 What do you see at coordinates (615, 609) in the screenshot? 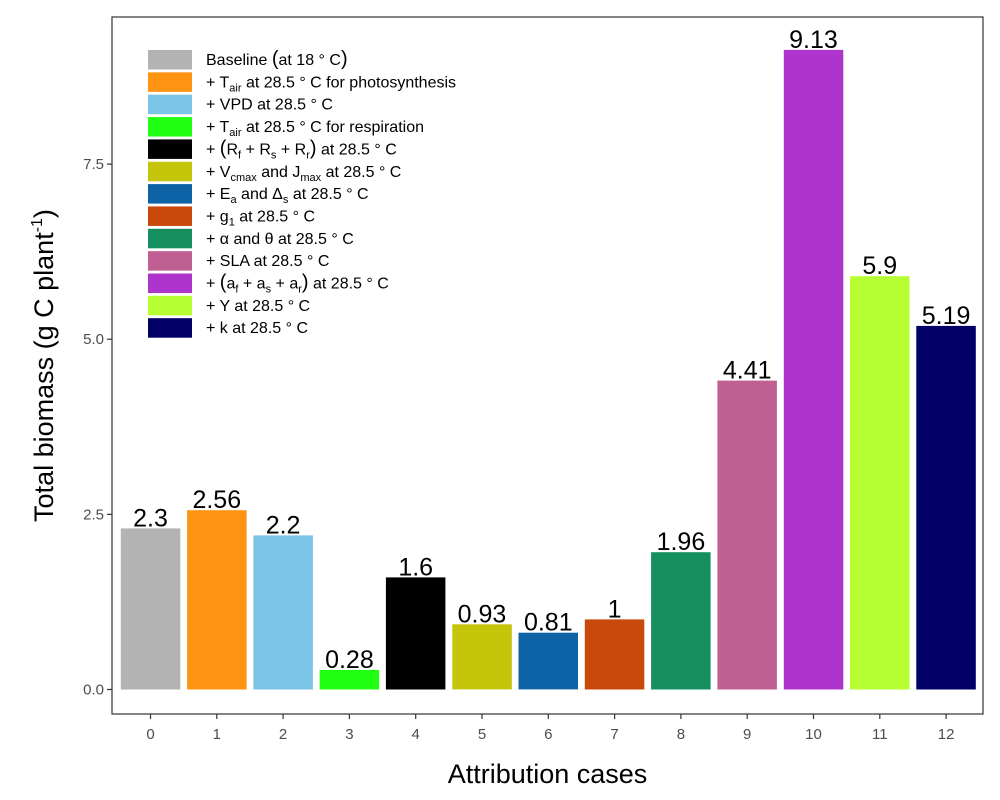
I see `bar-value-label: 1` at bounding box center [615, 609].